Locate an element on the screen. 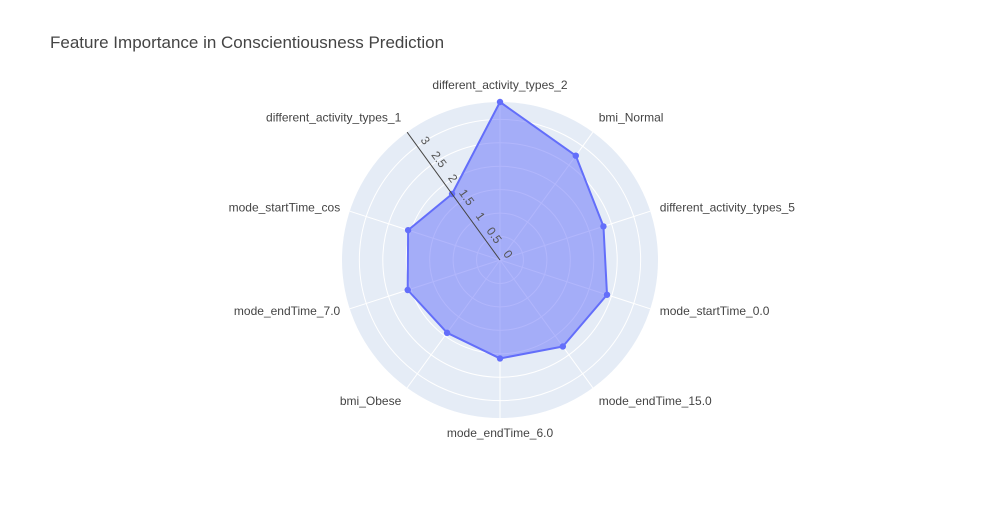  data-point-mode_endTime_7.0 is located at coordinates (407, 290).